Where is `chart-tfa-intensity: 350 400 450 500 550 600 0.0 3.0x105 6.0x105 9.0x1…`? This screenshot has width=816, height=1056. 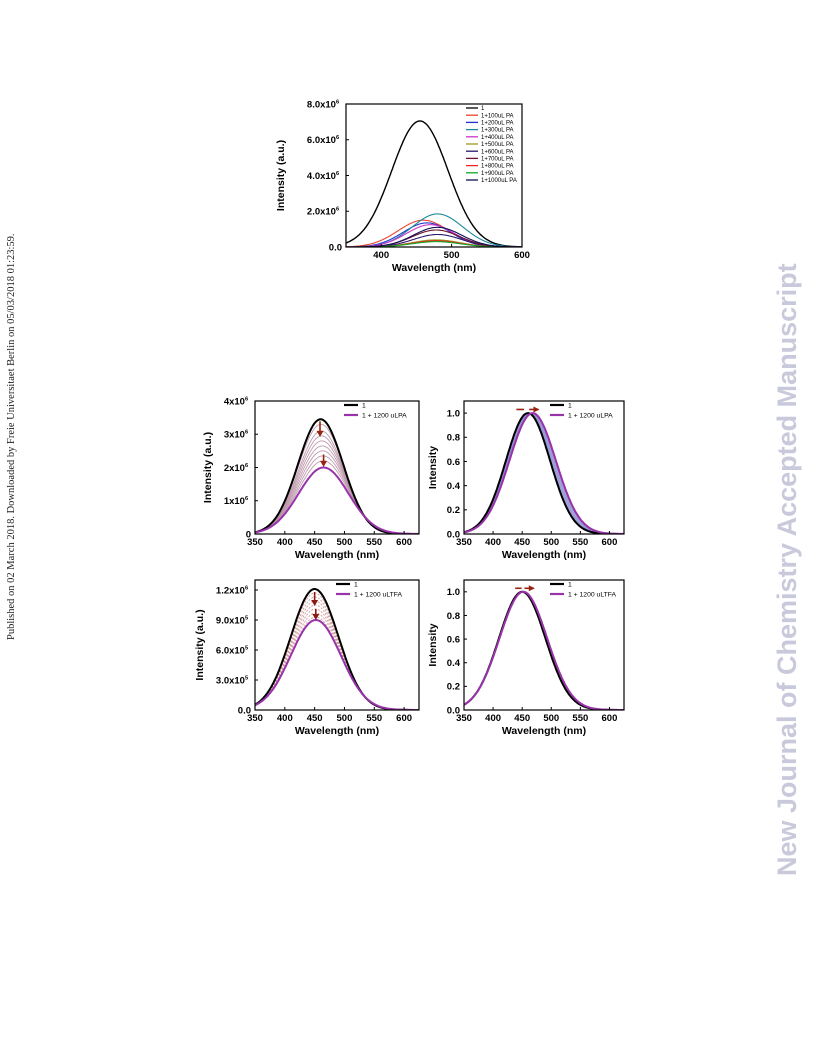 chart-tfa-intensity: 350 400 450 500 550 600 0.0 3.0x105 6.0x105 9.0x1… is located at coordinates (307, 658).